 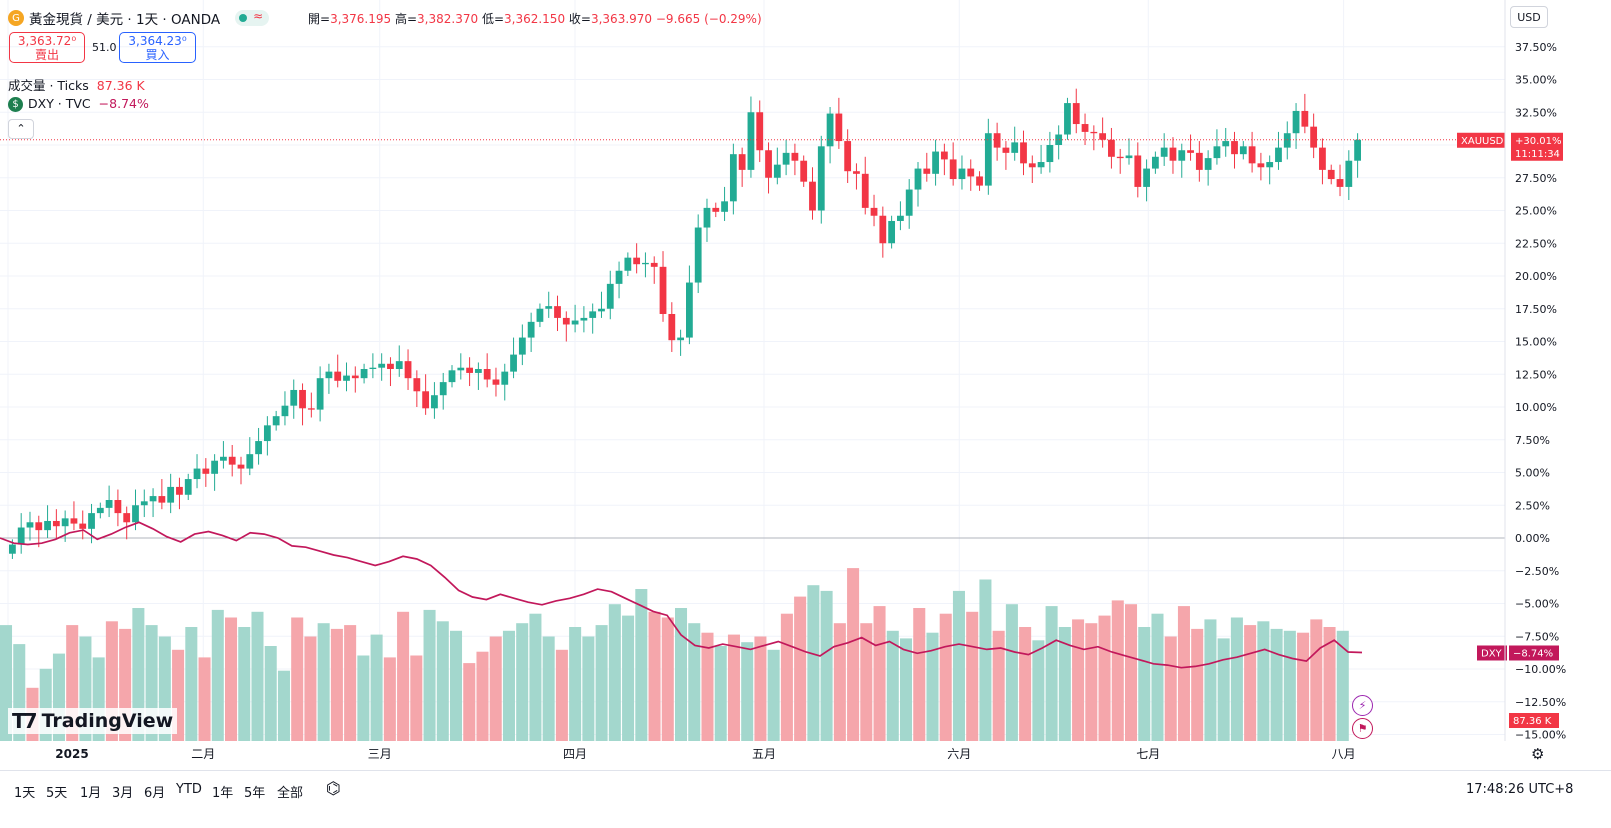 I want to click on chevron-up-icon: ⌃, so click(x=21, y=129).